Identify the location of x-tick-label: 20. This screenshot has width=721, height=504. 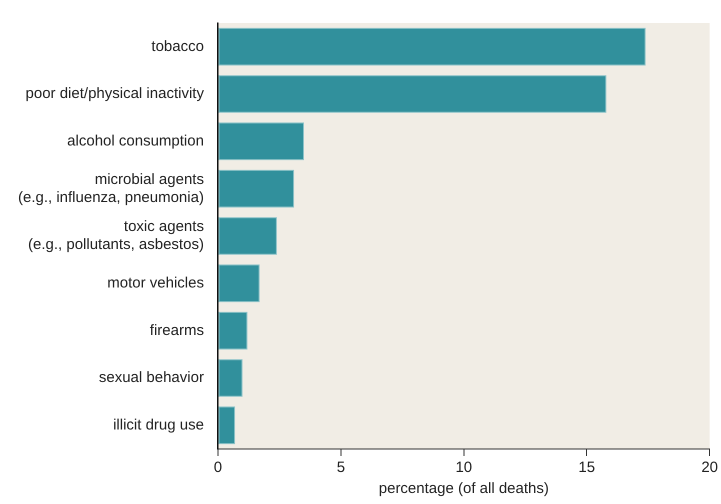
(709, 467).